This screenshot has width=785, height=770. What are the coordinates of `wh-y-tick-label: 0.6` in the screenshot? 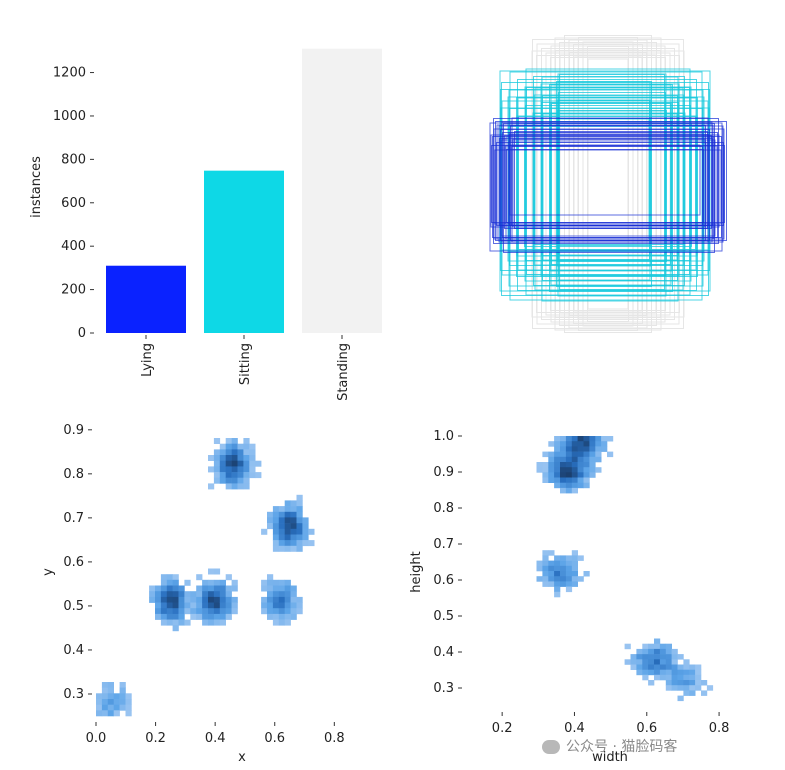 It's located at (443, 580).